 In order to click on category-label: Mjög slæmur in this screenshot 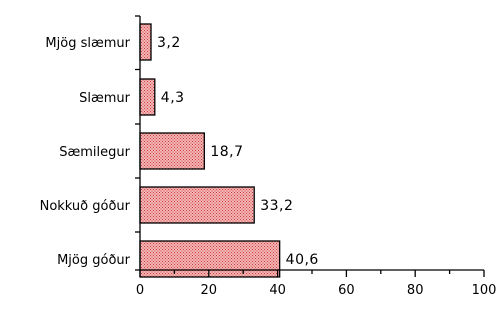, I will do `click(87, 43)`.